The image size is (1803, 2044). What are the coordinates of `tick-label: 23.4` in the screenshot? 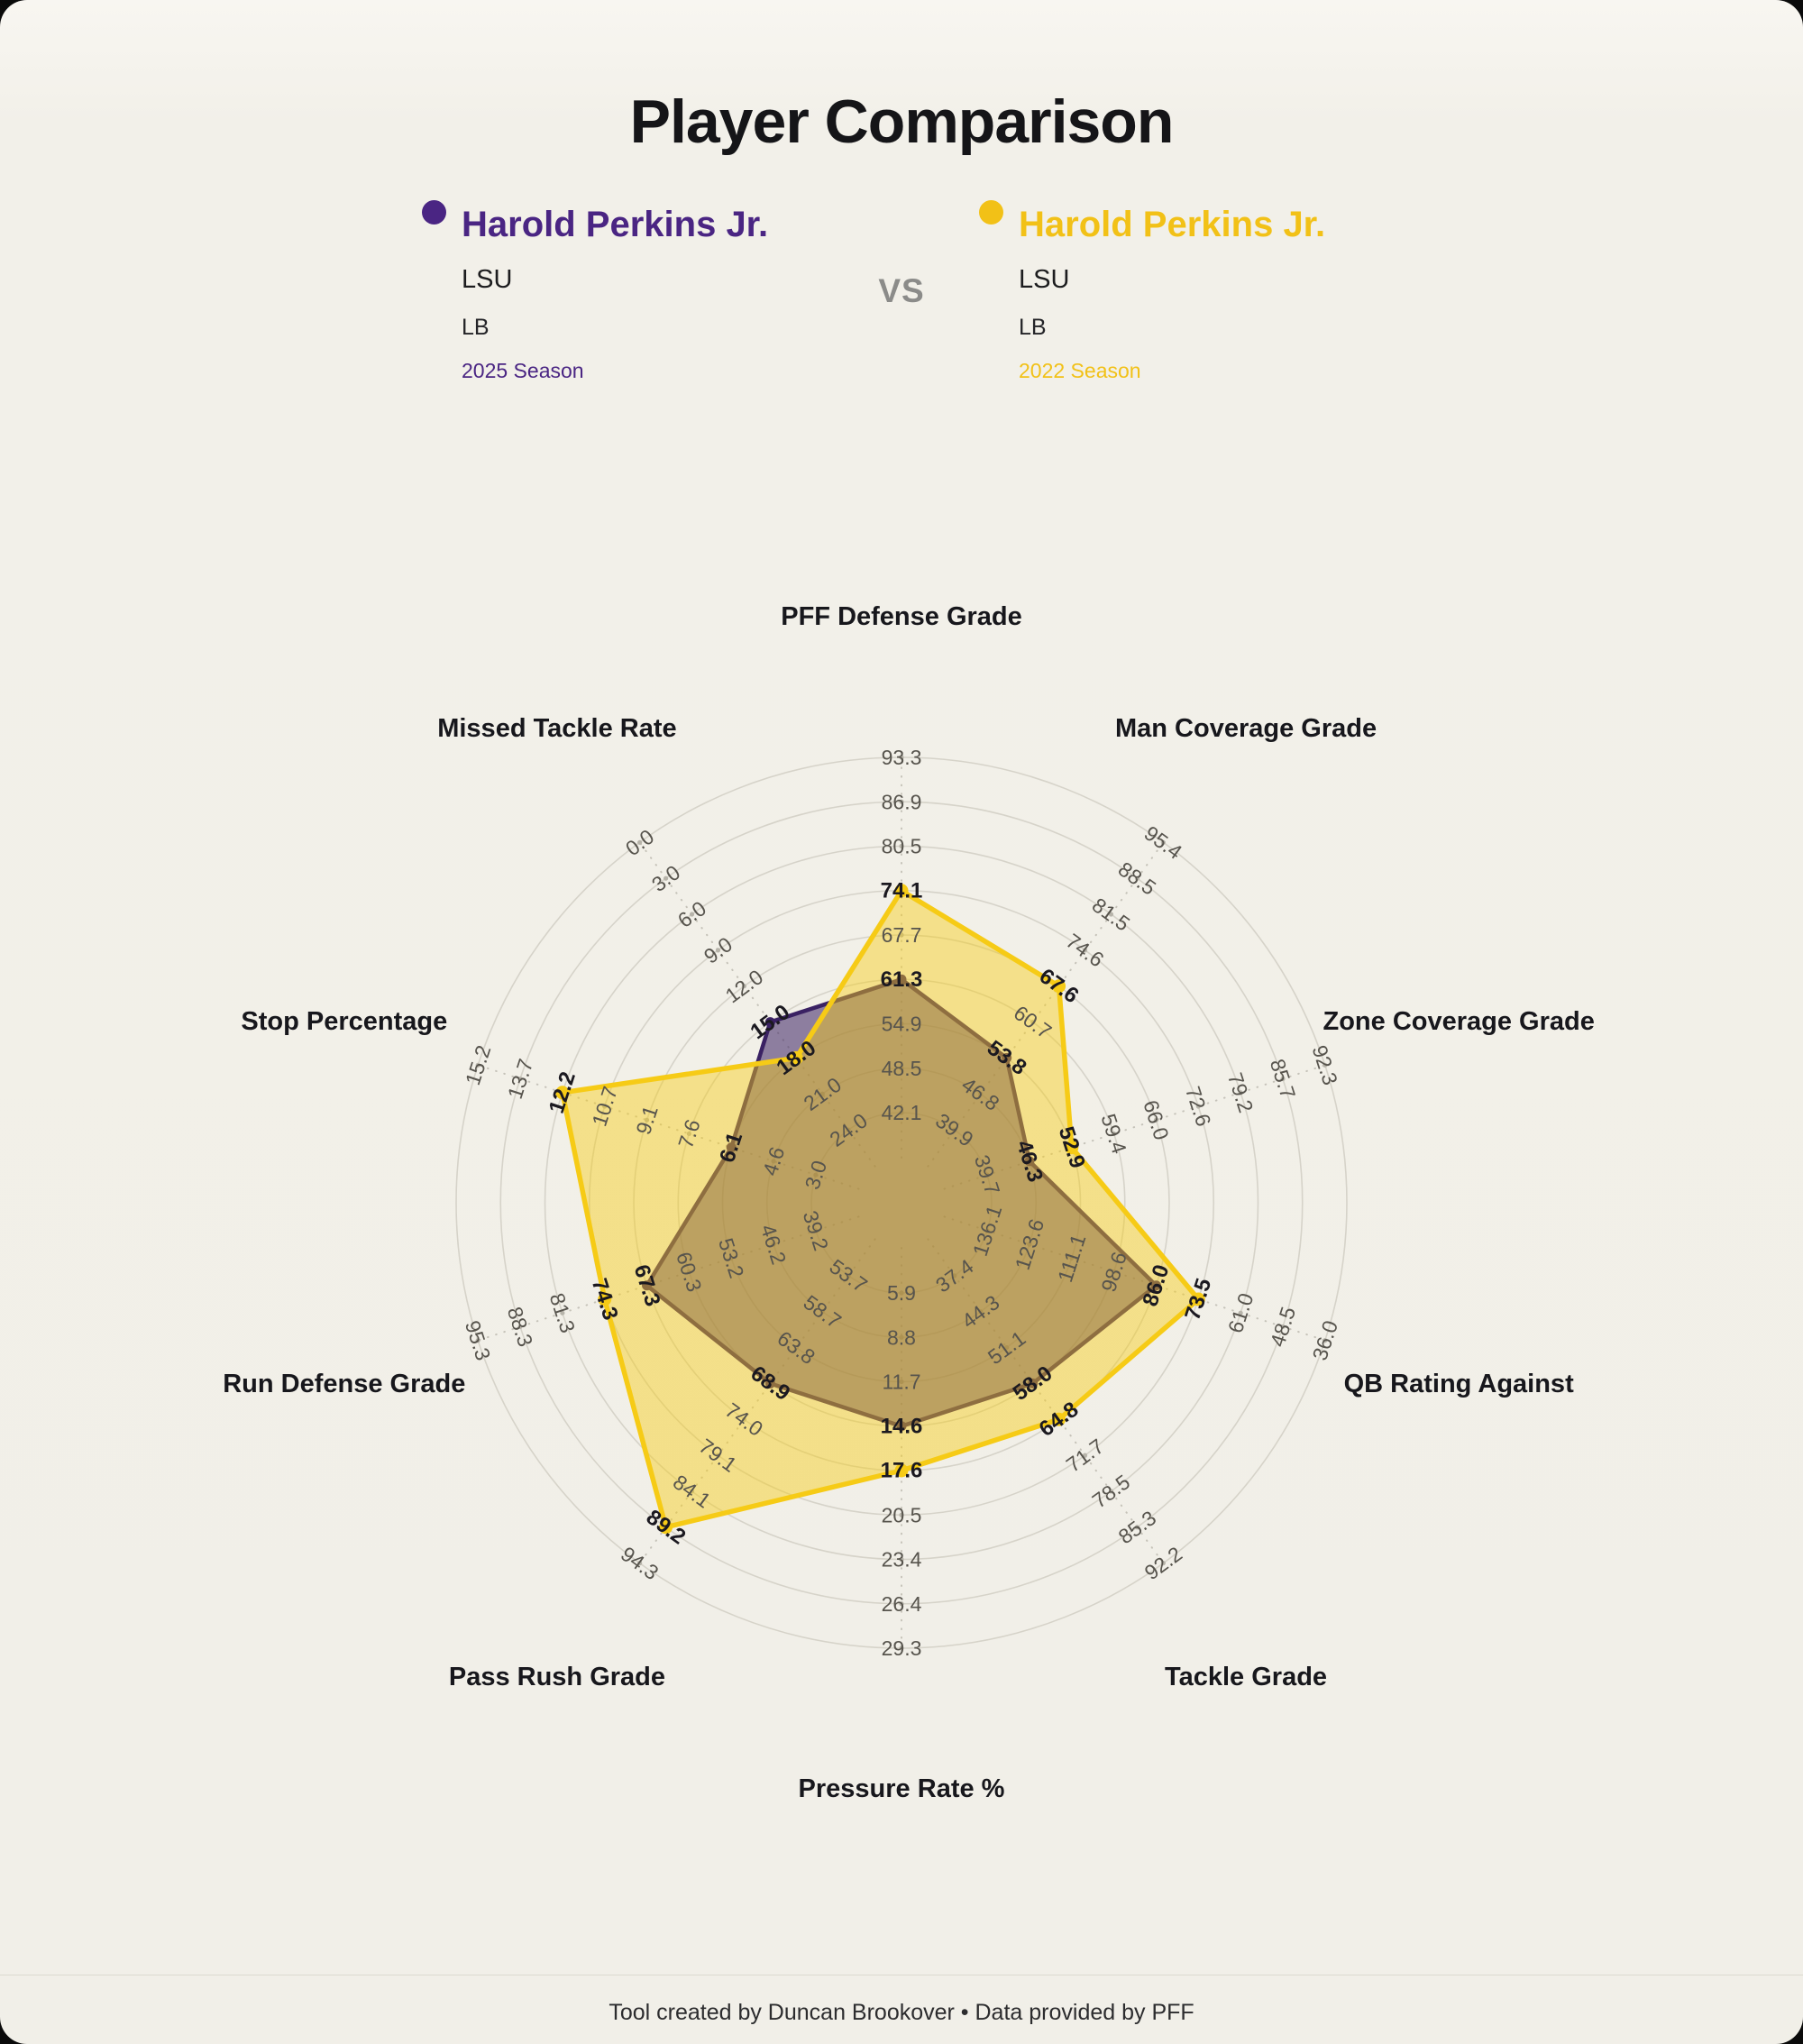 It's located at (902, 1560).